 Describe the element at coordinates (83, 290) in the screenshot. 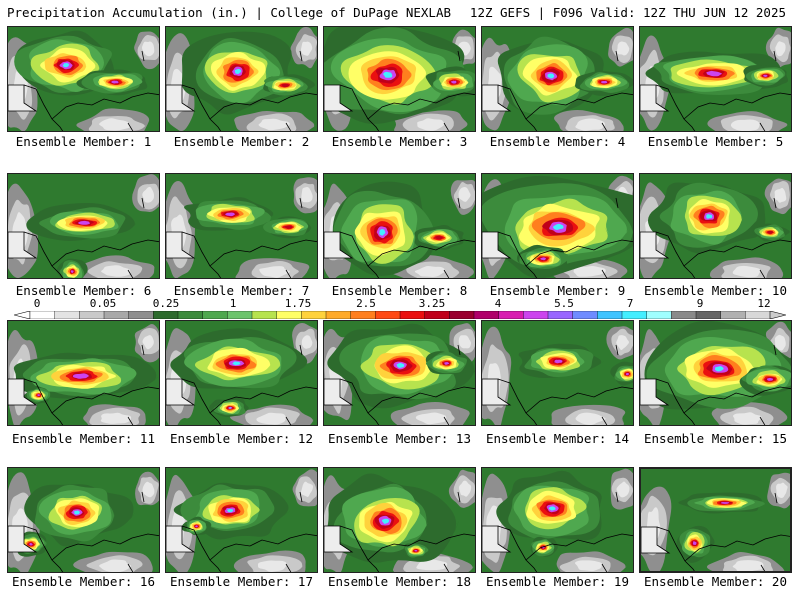

I see `ensemble-member-label: Ensemble Member: 6` at that location.